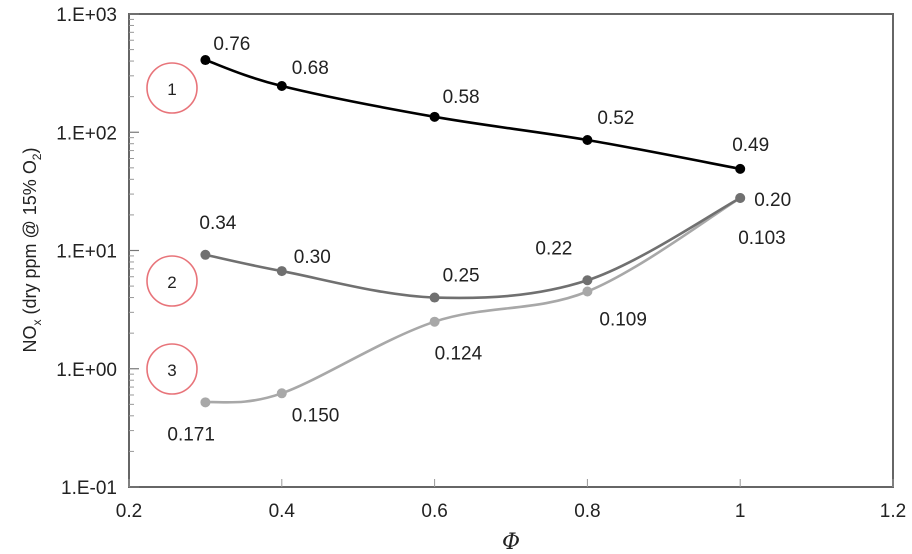 This screenshot has width=912, height=554. What do you see at coordinates (86, 15) in the screenshot?
I see `y-tick-label: 1.E+03` at bounding box center [86, 15].